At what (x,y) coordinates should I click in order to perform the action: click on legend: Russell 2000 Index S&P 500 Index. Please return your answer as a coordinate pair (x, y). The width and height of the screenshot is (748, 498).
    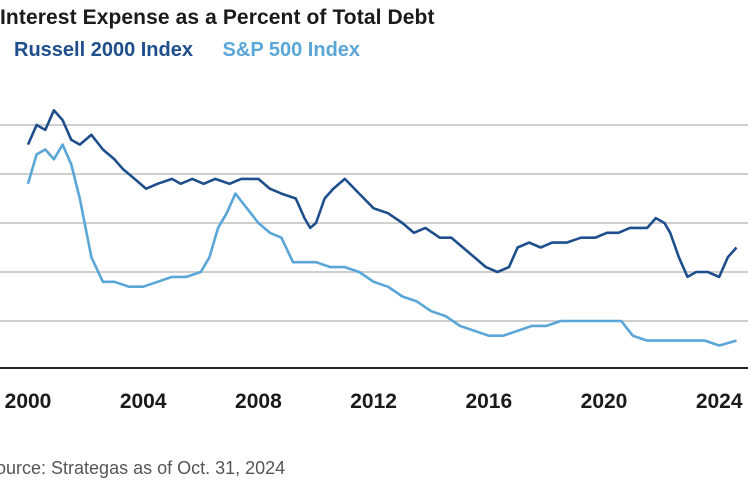
    Looking at the image, I should click on (187, 50).